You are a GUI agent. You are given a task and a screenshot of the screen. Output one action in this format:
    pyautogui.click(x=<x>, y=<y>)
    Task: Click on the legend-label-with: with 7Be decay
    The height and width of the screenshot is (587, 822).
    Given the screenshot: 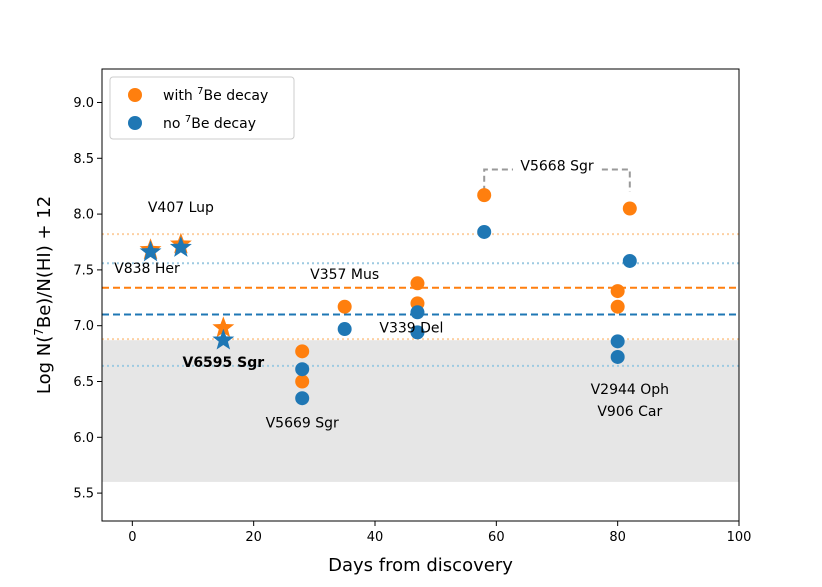 What is the action you would take?
    pyautogui.click(x=215, y=95)
    